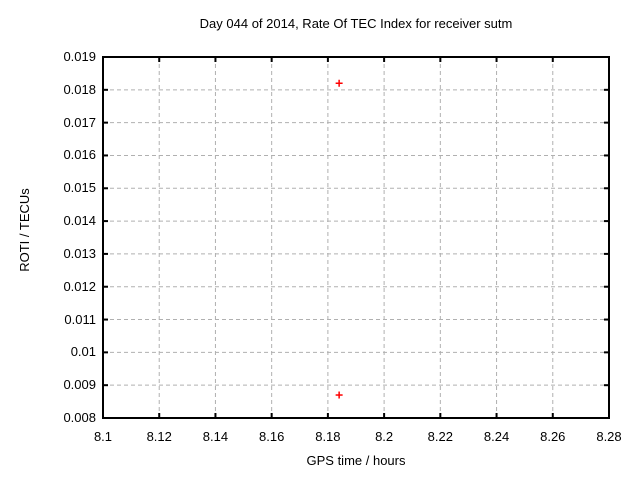  Describe the element at coordinates (103, 436) in the screenshot. I see `x-tick-label: 8.1` at that location.